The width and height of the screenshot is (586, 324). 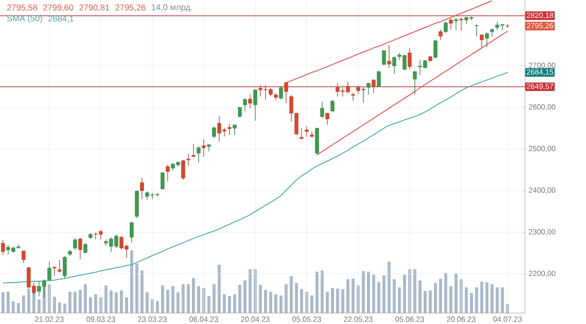 What do you see at coordinates (58, 8) in the screenshot?
I see `annotation: 2799,60` at bounding box center [58, 8].